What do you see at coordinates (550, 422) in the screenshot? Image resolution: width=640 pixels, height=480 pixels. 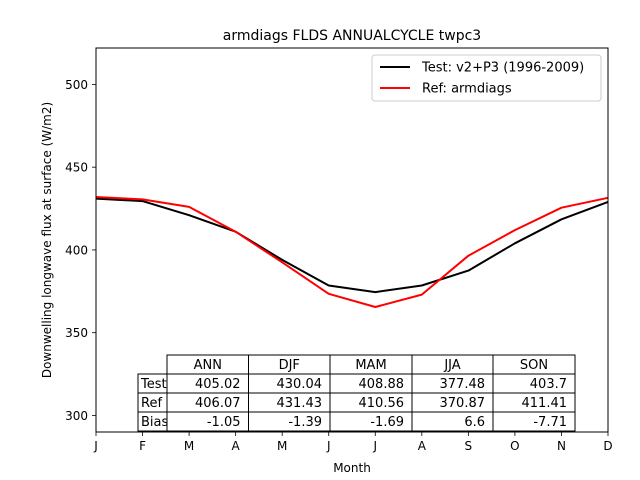 I see `table-cell-value: -7.71` at bounding box center [550, 422].